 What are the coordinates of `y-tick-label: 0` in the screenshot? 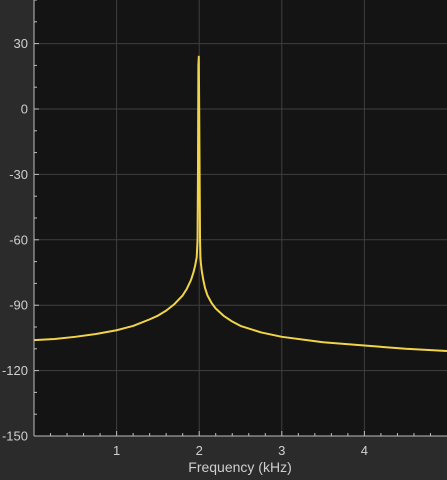 It's located at (24, 109).